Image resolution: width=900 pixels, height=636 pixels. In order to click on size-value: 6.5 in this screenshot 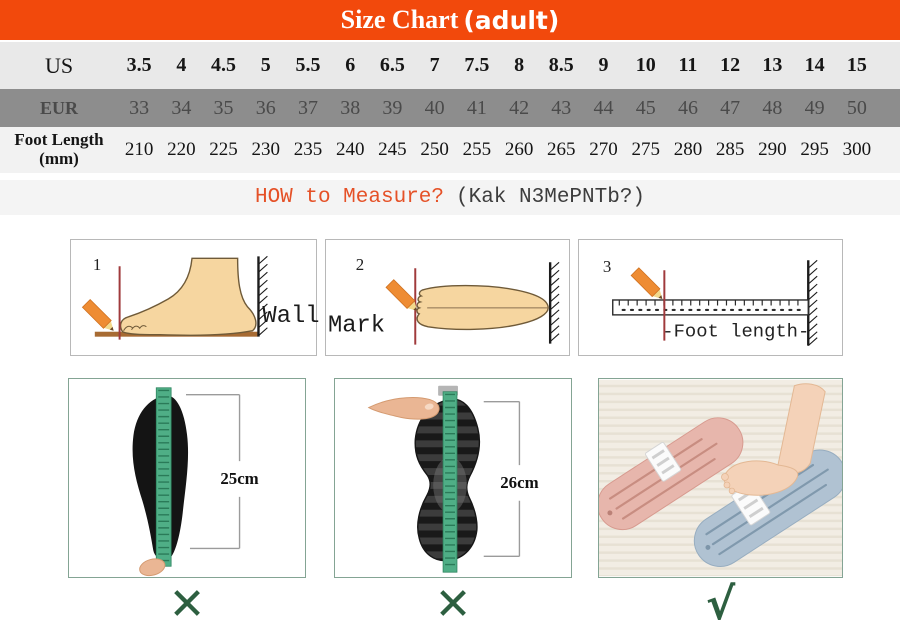, I will do `click(392, 65)`.